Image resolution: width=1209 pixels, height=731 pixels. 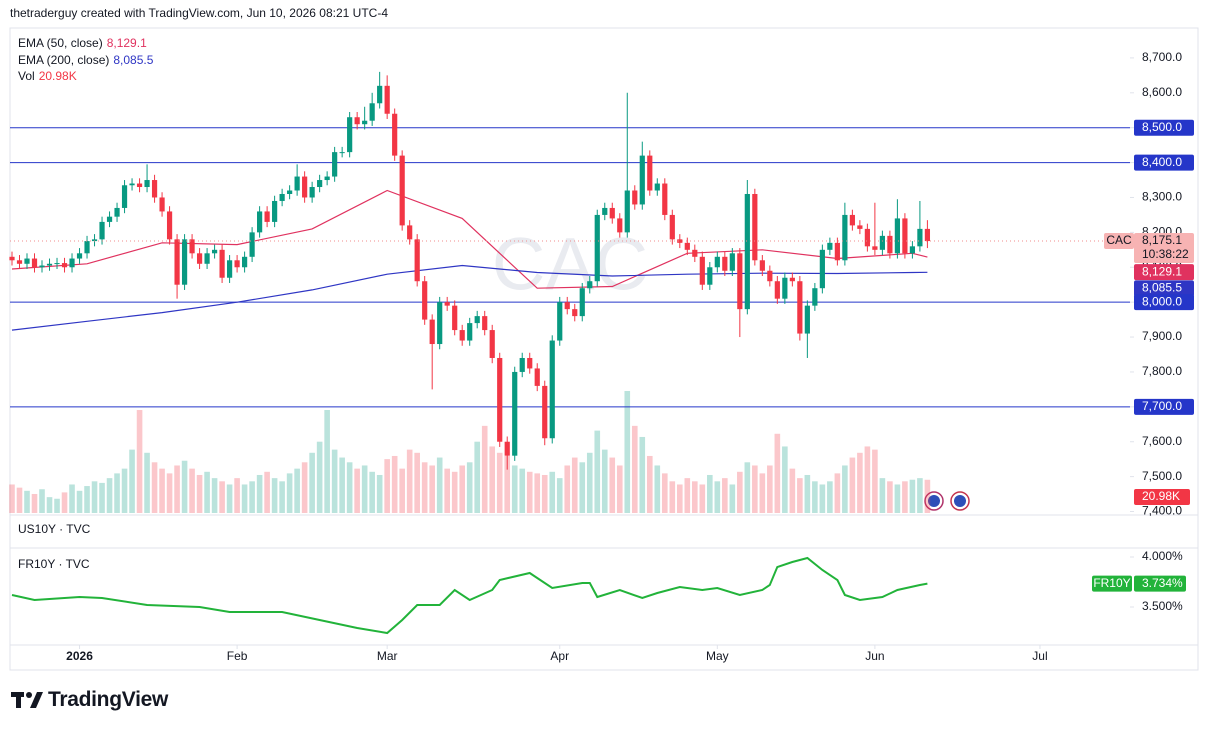 What do you see at coordinates (570, 264) in the screenshot?
I see `watermark: CAC` at bounding box center [570, 264].